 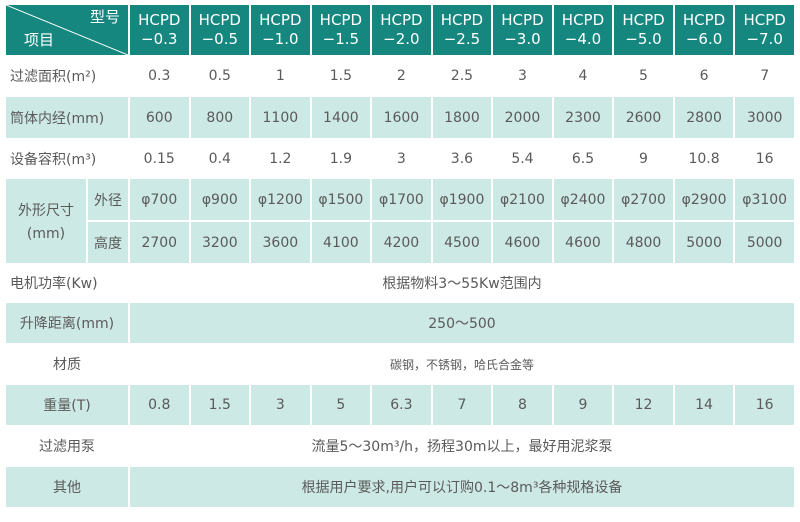 I want to click on cell-value: 3.6, so click(x=462, y=158).